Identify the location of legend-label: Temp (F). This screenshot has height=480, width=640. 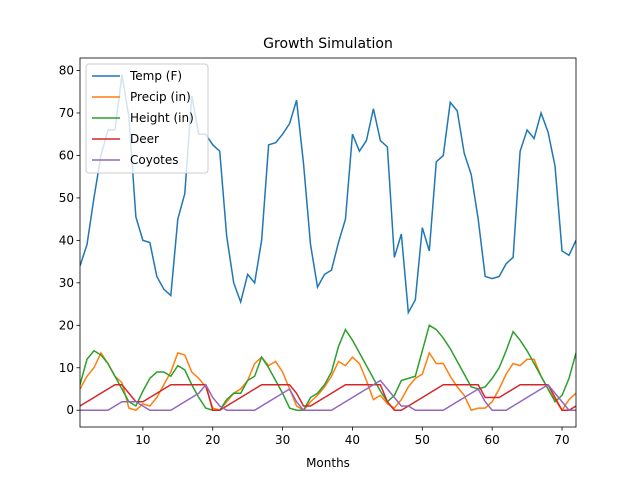
(155, 76).